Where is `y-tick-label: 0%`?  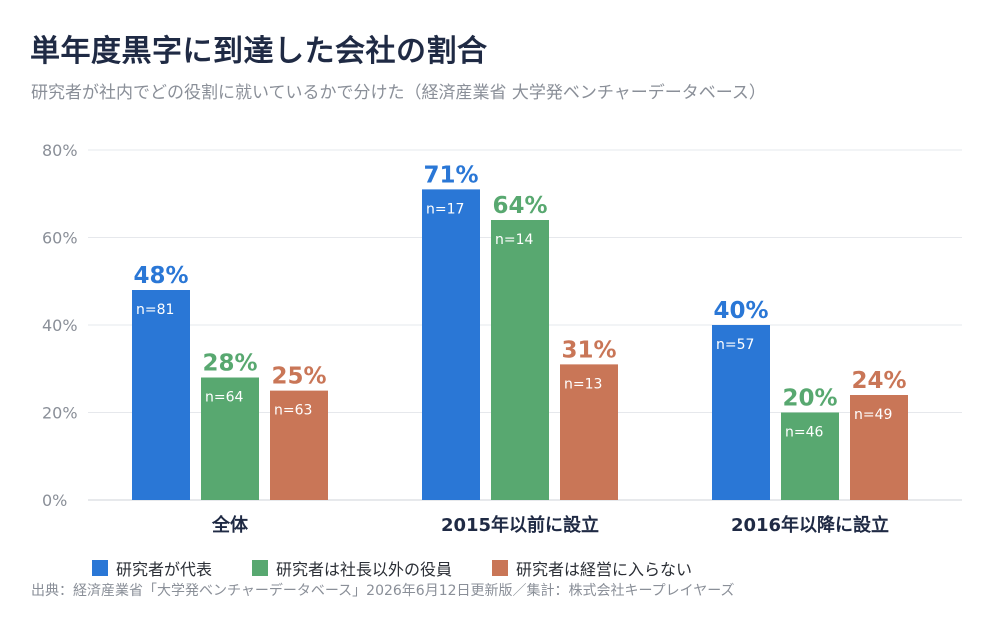
y-tick-label: 0% is located at coordinates (54, 500).